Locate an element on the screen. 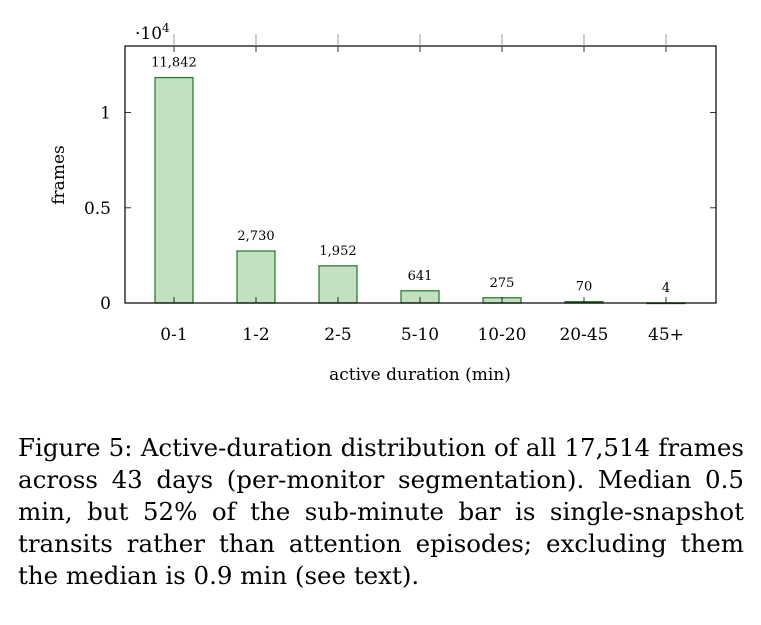 Image resolution: width=761 pixels, height=625 pixels. y-multiplier: ·104 is located at coordinates (152, 32).